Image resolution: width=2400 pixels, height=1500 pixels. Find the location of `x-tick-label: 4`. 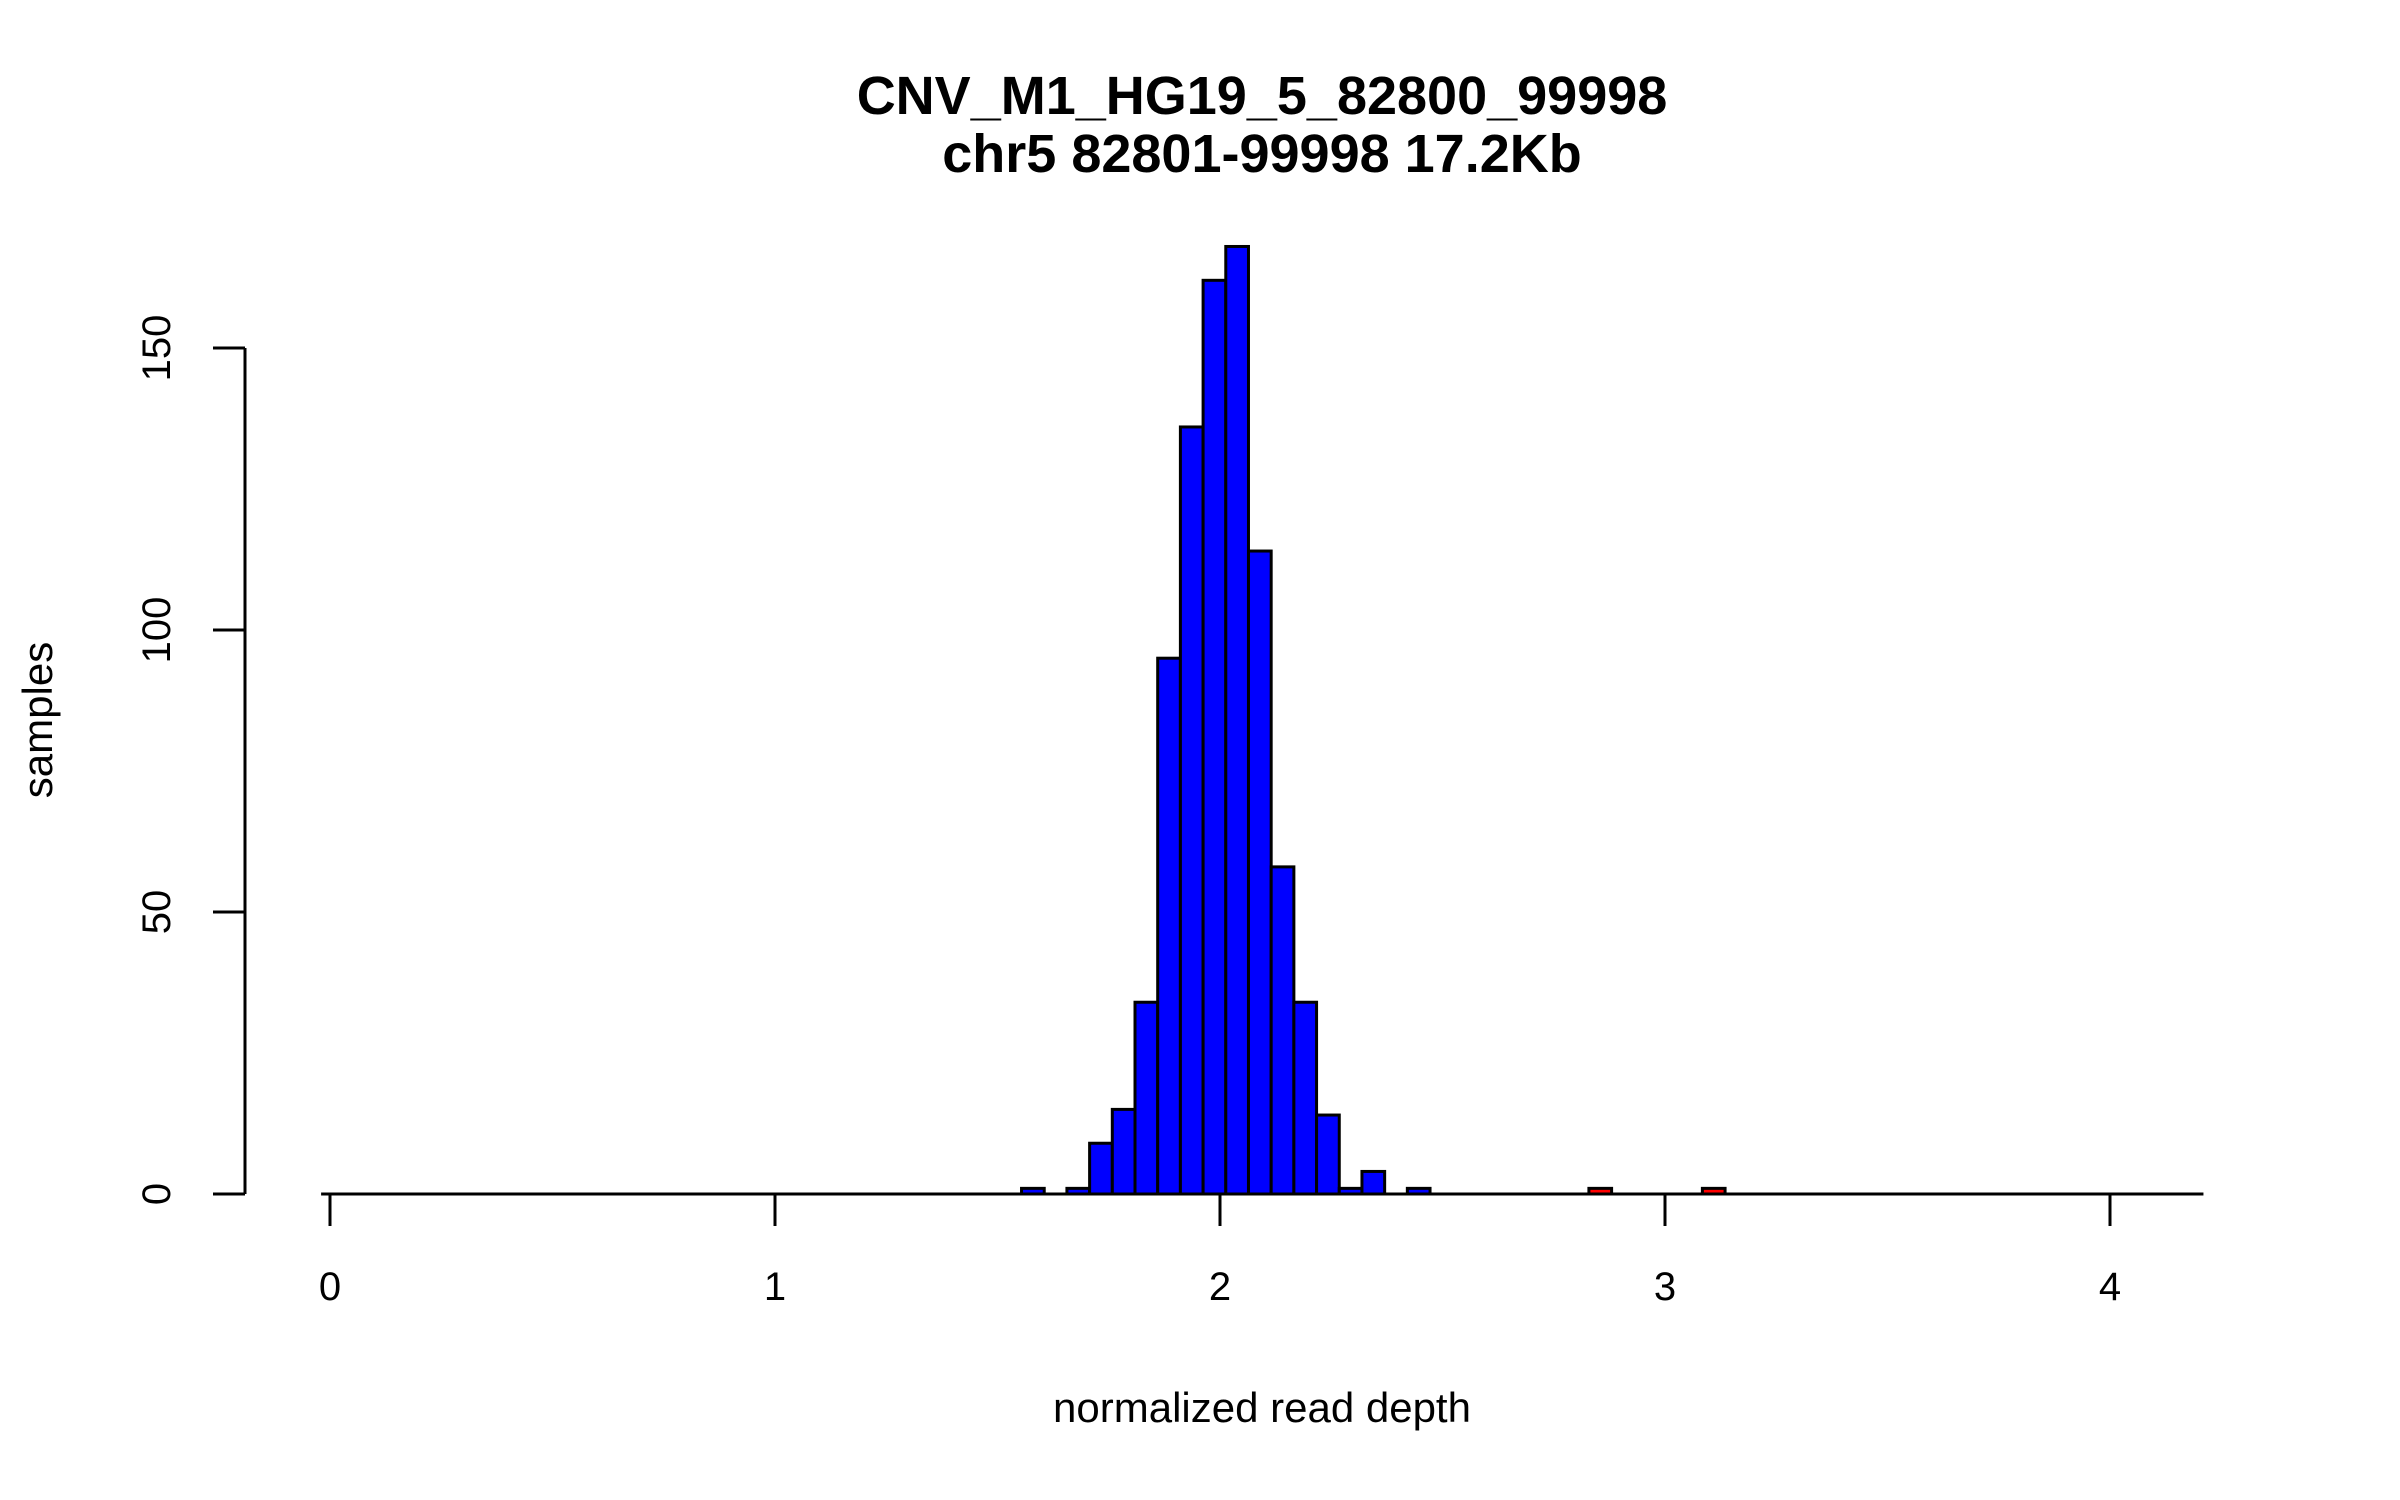

x-tick-label: 4 is located at coordinates (2110, 1287).